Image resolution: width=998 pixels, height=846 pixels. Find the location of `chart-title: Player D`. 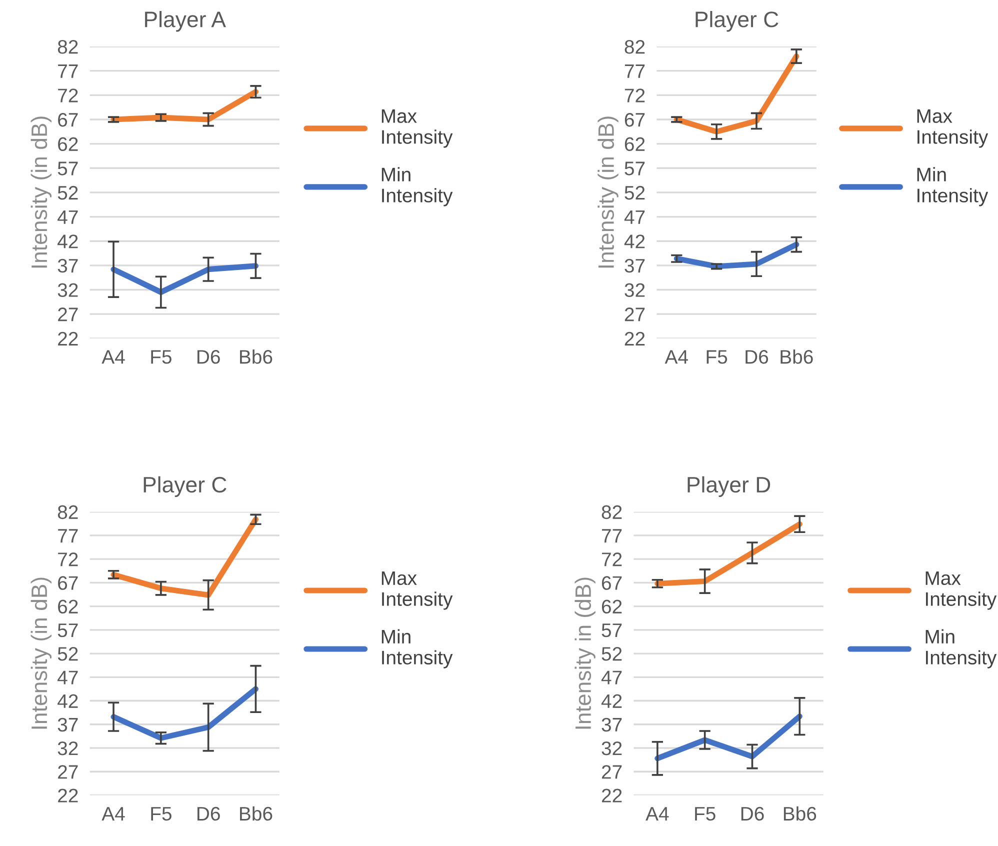

chart-title: Player D is located at coordinates (729, 486).